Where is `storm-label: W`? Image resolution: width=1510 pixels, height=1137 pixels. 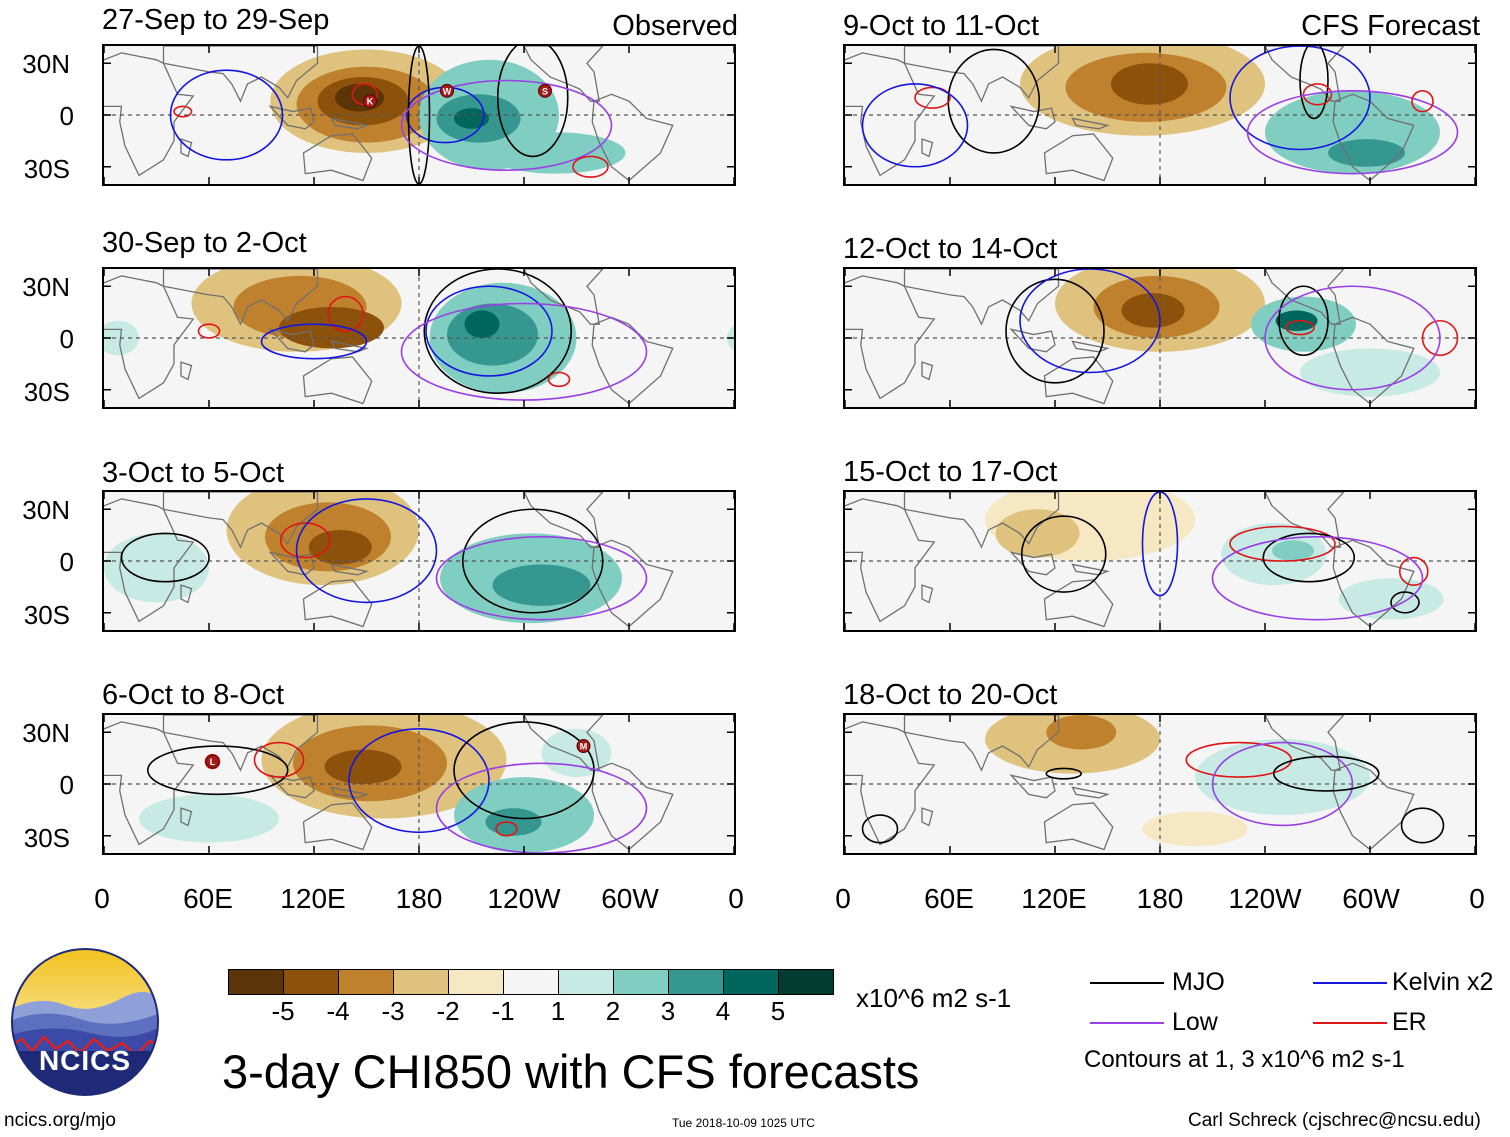 storm-label: W is located at coordinates (447, 91).